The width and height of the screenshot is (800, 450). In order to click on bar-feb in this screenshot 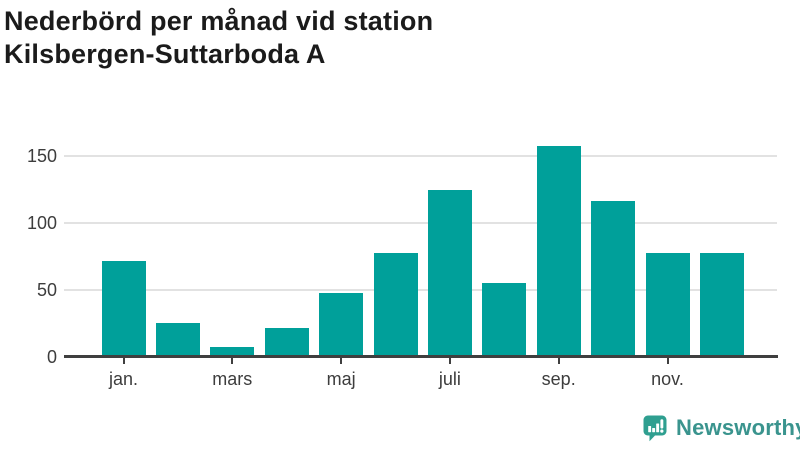, I will do `click(177, 338)`.